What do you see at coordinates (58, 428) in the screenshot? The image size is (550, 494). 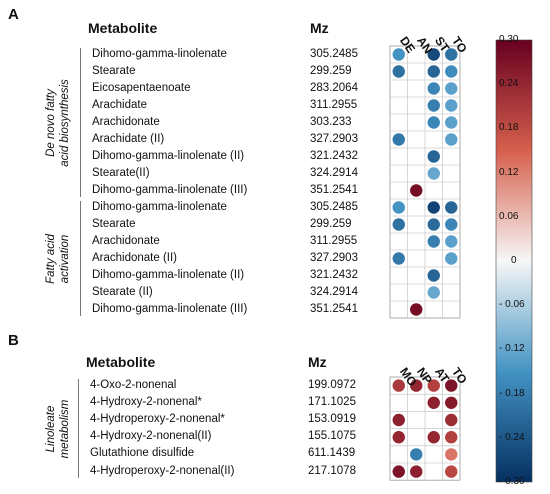 I see `group-label: Linoleate metabolism` at bounding box center [58, 428].